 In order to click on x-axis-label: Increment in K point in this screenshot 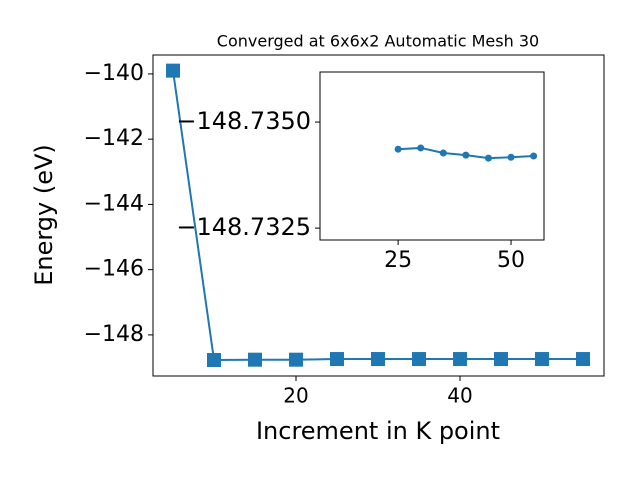, I will do `click(378, 431)`.